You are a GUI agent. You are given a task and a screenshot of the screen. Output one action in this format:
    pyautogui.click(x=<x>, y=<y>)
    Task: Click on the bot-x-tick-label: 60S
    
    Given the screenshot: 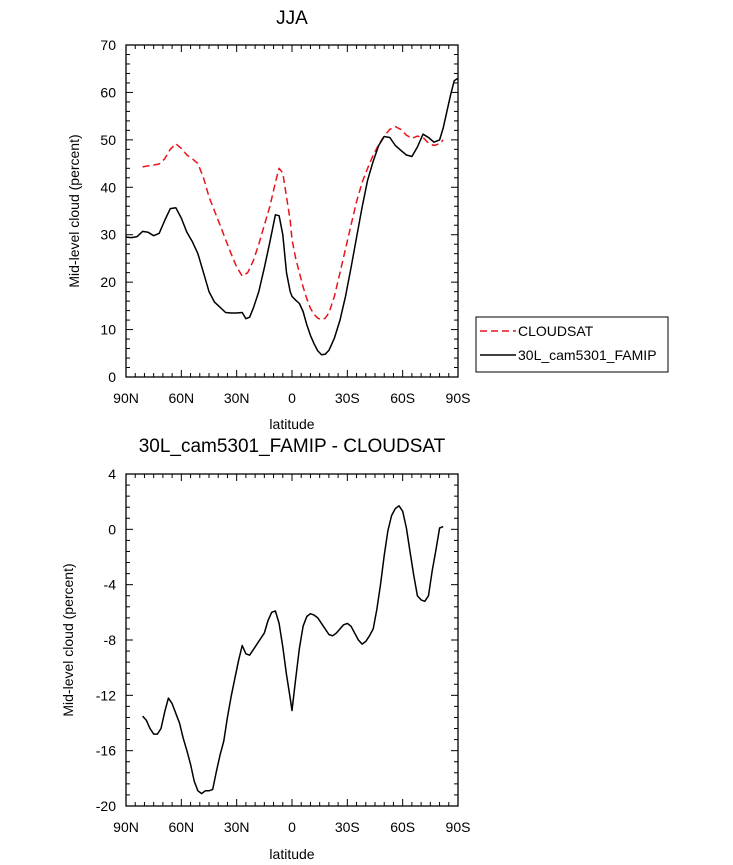 What is the action you would take?
    pyautogui.click(x=402, y=827)
    